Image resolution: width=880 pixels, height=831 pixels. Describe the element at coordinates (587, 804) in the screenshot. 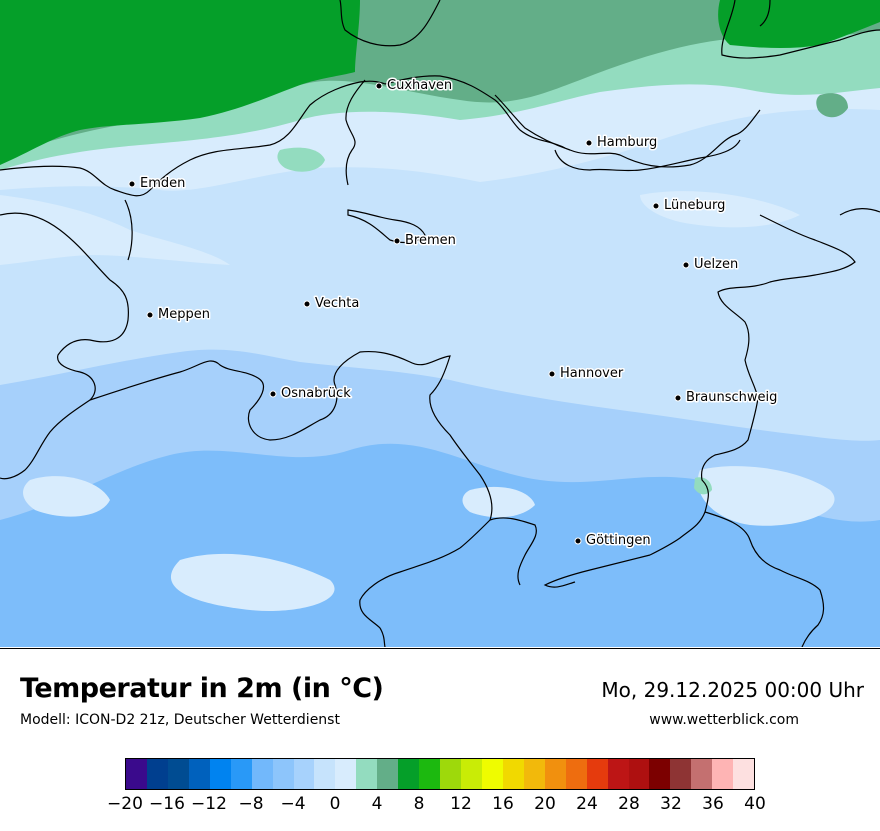

I see `legend-tick-label: 24` at that location.